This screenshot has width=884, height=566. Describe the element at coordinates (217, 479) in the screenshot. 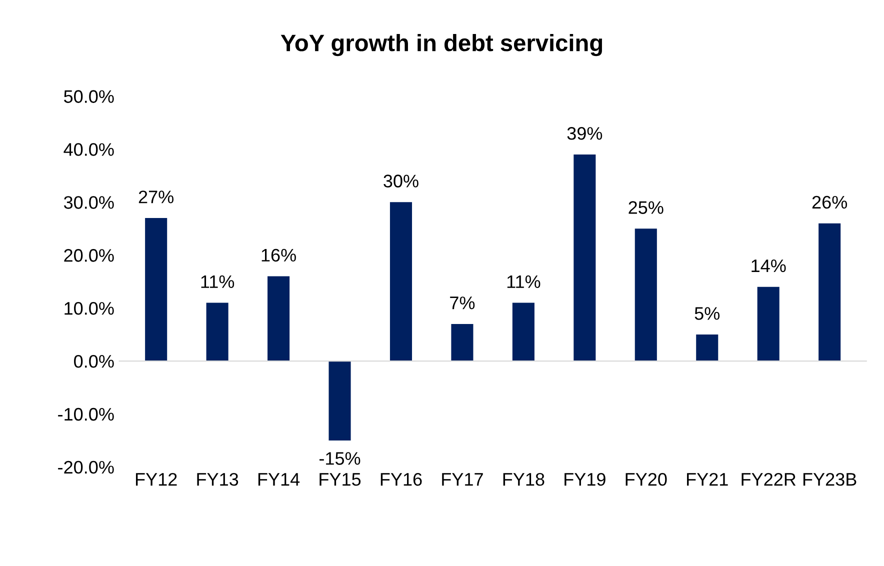

I see `x-tick-label: FY13` at that location.